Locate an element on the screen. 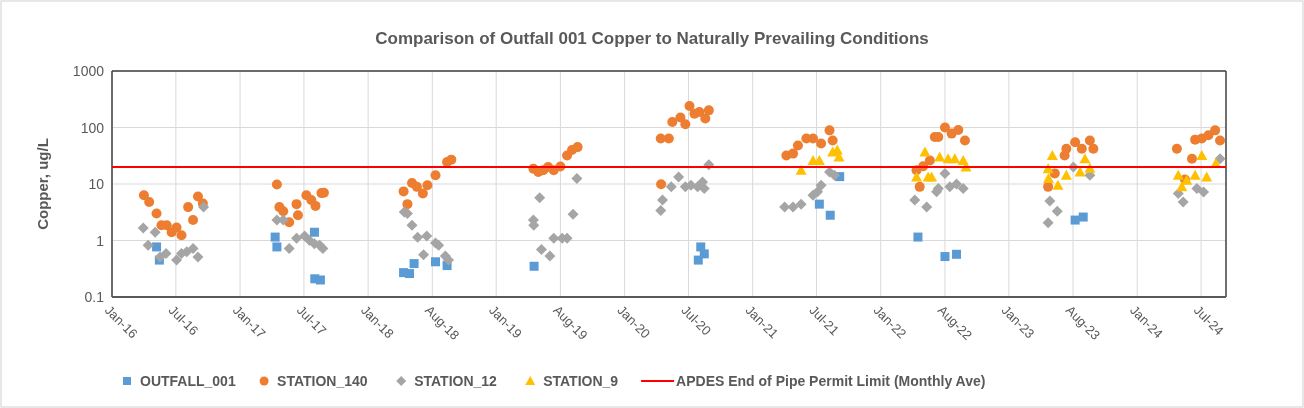  legend-label: STATION_9 is located at coordinates (581, 381).